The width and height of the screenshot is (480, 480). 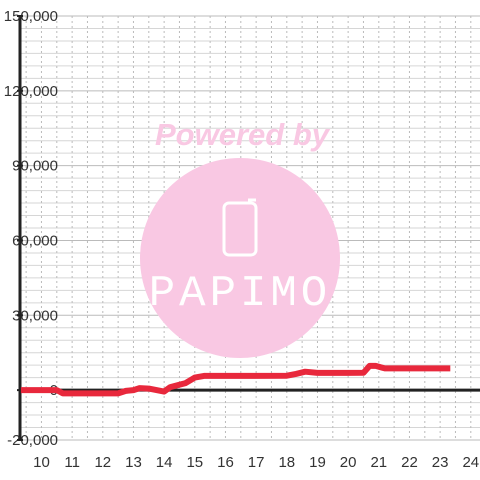 I want to click on x-tick-label: 12, so click(x=102, y=462).